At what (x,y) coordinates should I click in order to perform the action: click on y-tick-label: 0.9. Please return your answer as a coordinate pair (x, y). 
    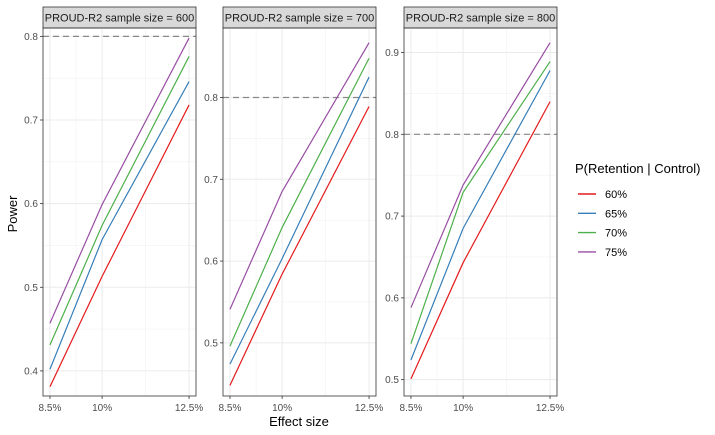
    Looking at the image, I should click on (392, 53).